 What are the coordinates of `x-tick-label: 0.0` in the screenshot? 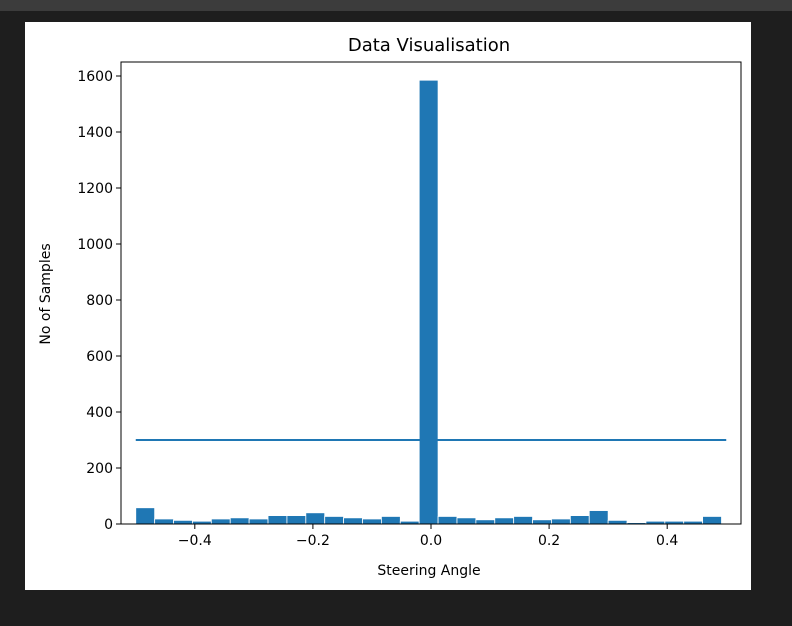 It's located at (431, 541).